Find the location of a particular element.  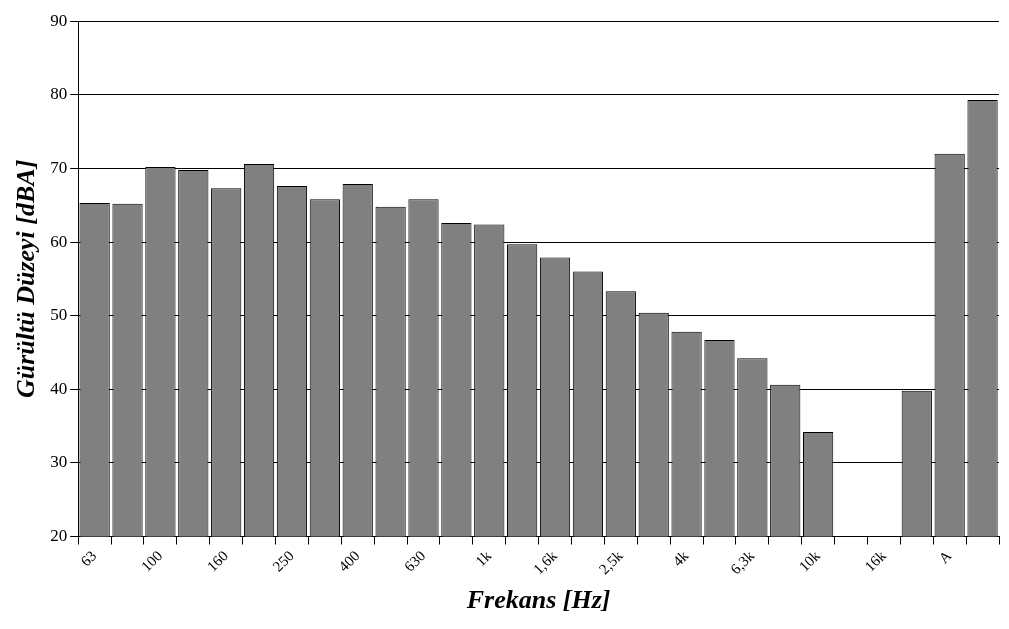

y-tick-label: 70 is located at coordinates (59, 167).